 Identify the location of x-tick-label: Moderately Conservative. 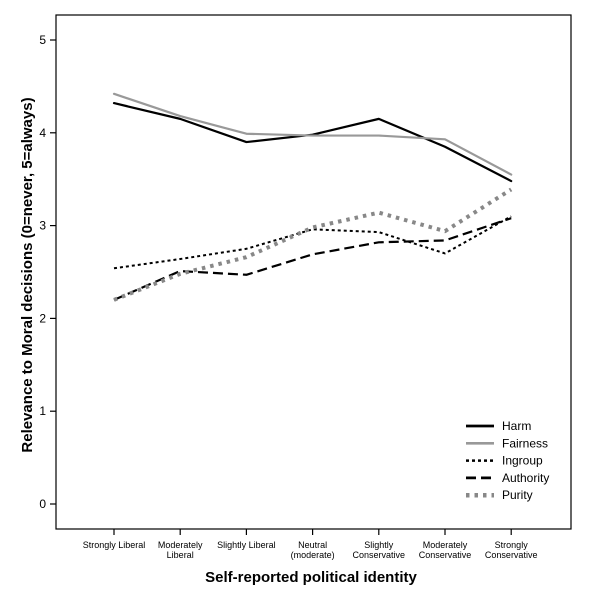
(445, 550).